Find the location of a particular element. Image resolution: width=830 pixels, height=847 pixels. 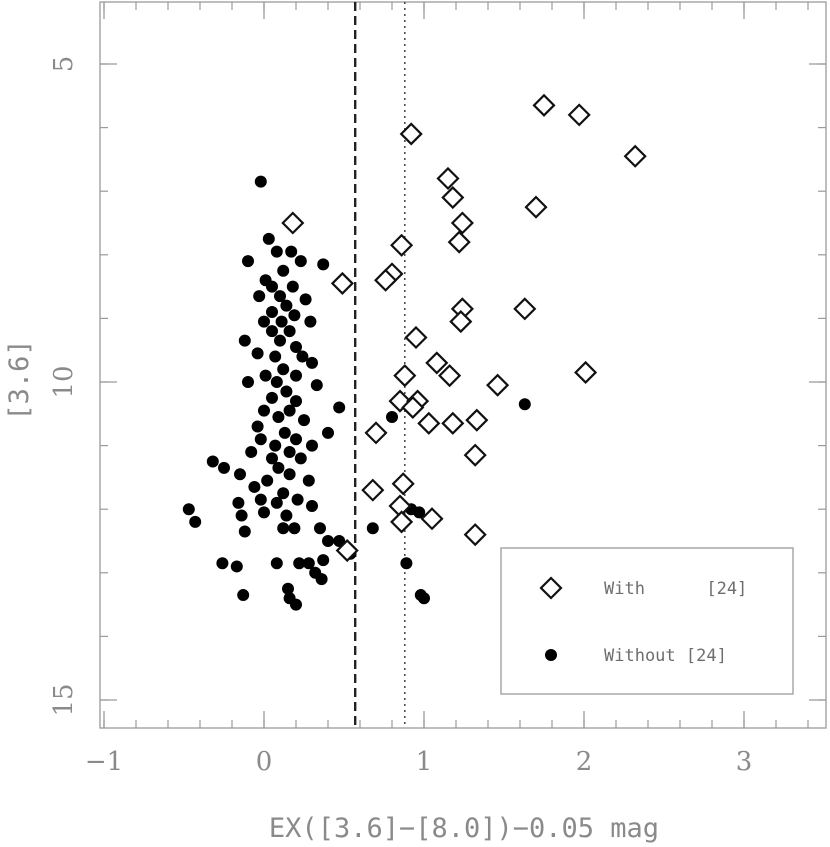

legend-label-without-24: Without [24] is located at coordinates (665, 656).